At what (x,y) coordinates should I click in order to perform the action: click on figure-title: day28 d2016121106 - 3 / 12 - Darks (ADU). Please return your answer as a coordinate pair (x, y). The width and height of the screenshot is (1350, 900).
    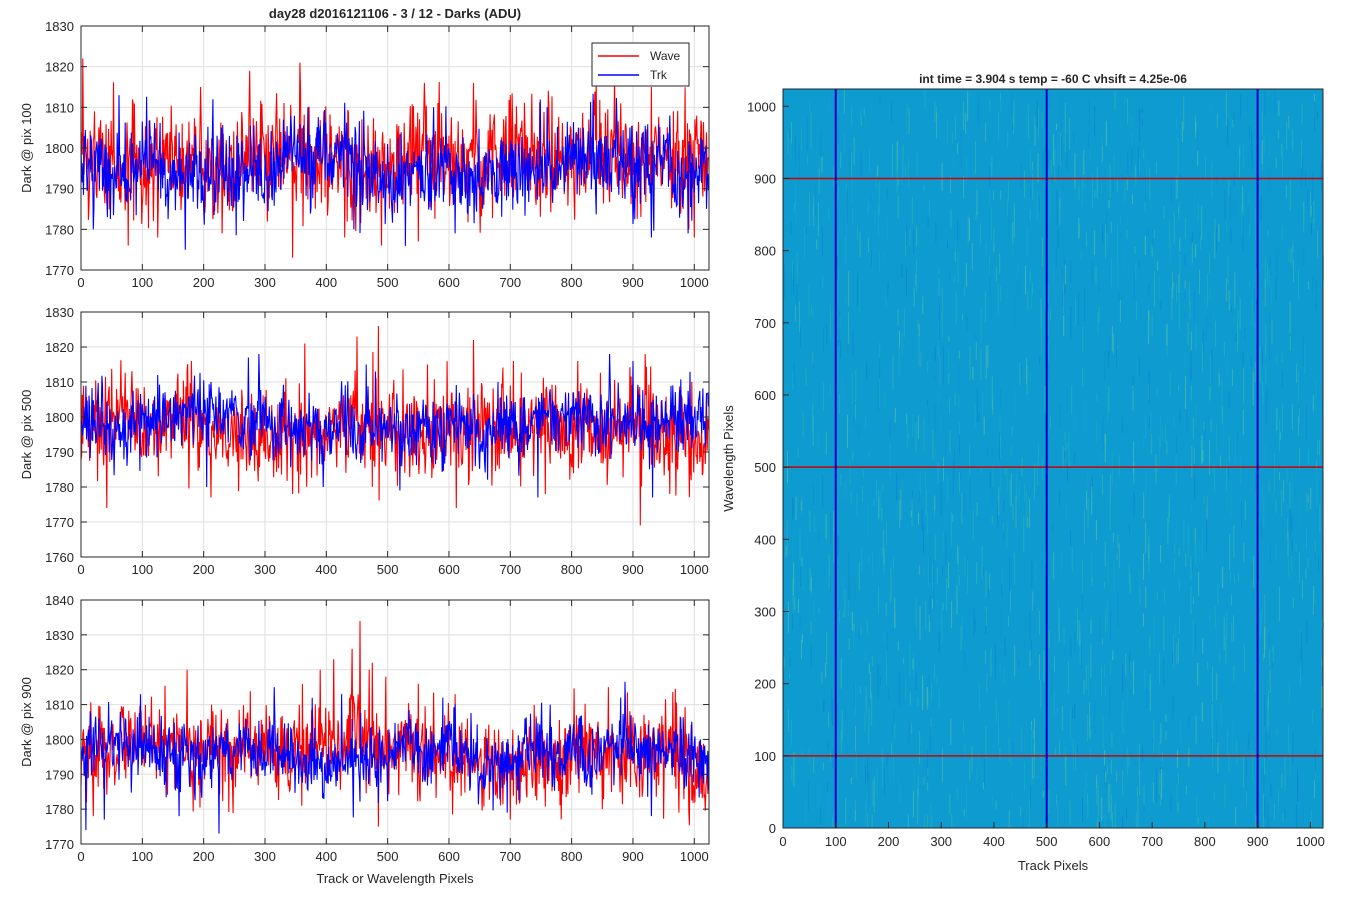
    Looking at the image, I should click on (395, 13).